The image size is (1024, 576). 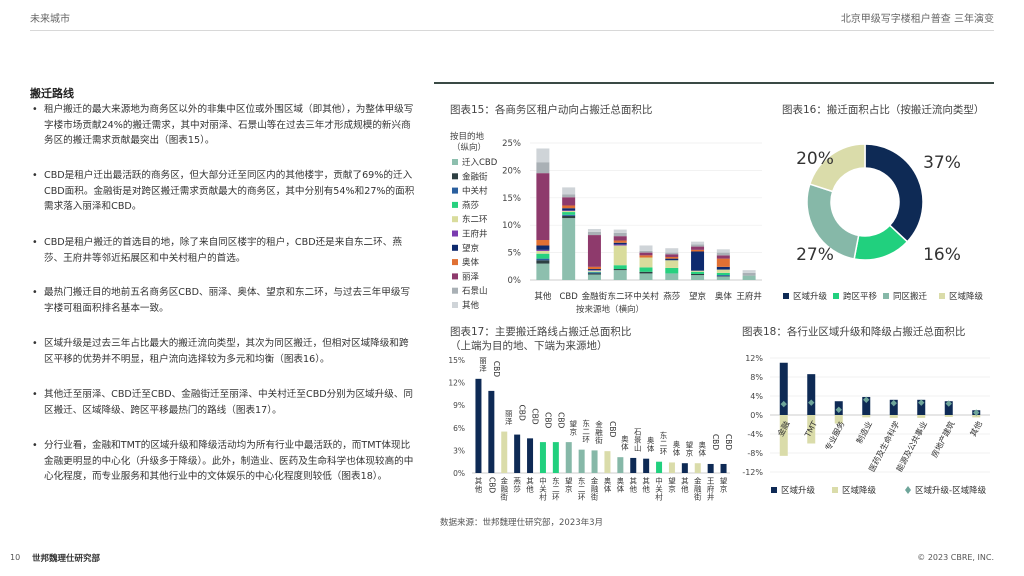 What do you see at coordinates (659, 496) in the screenshot?
I see `fig17-bar-bottom-label-char: 村` at bounding box center [659, 496].